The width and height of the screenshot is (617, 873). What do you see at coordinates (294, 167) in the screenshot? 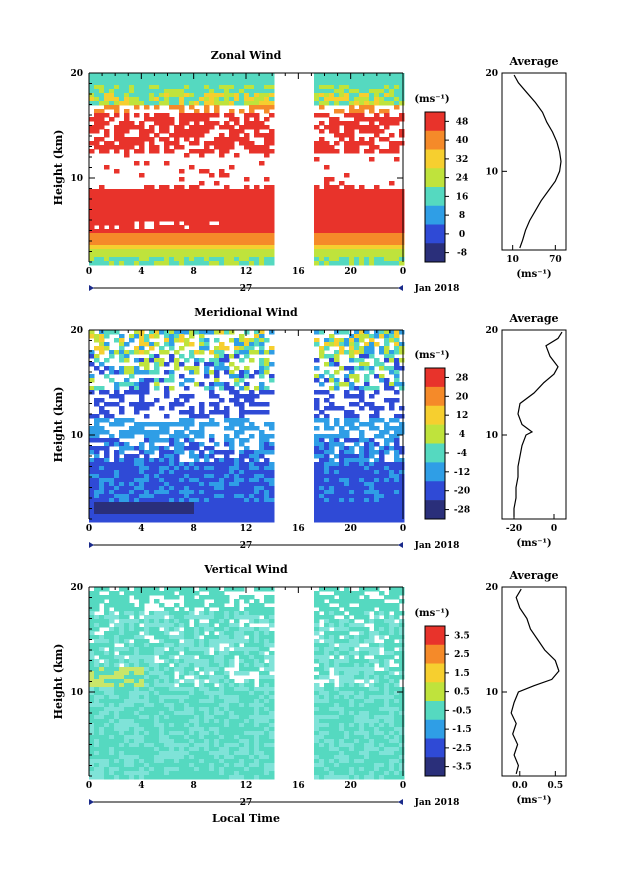
I see `data-gap` at bounding box center [294, 167].